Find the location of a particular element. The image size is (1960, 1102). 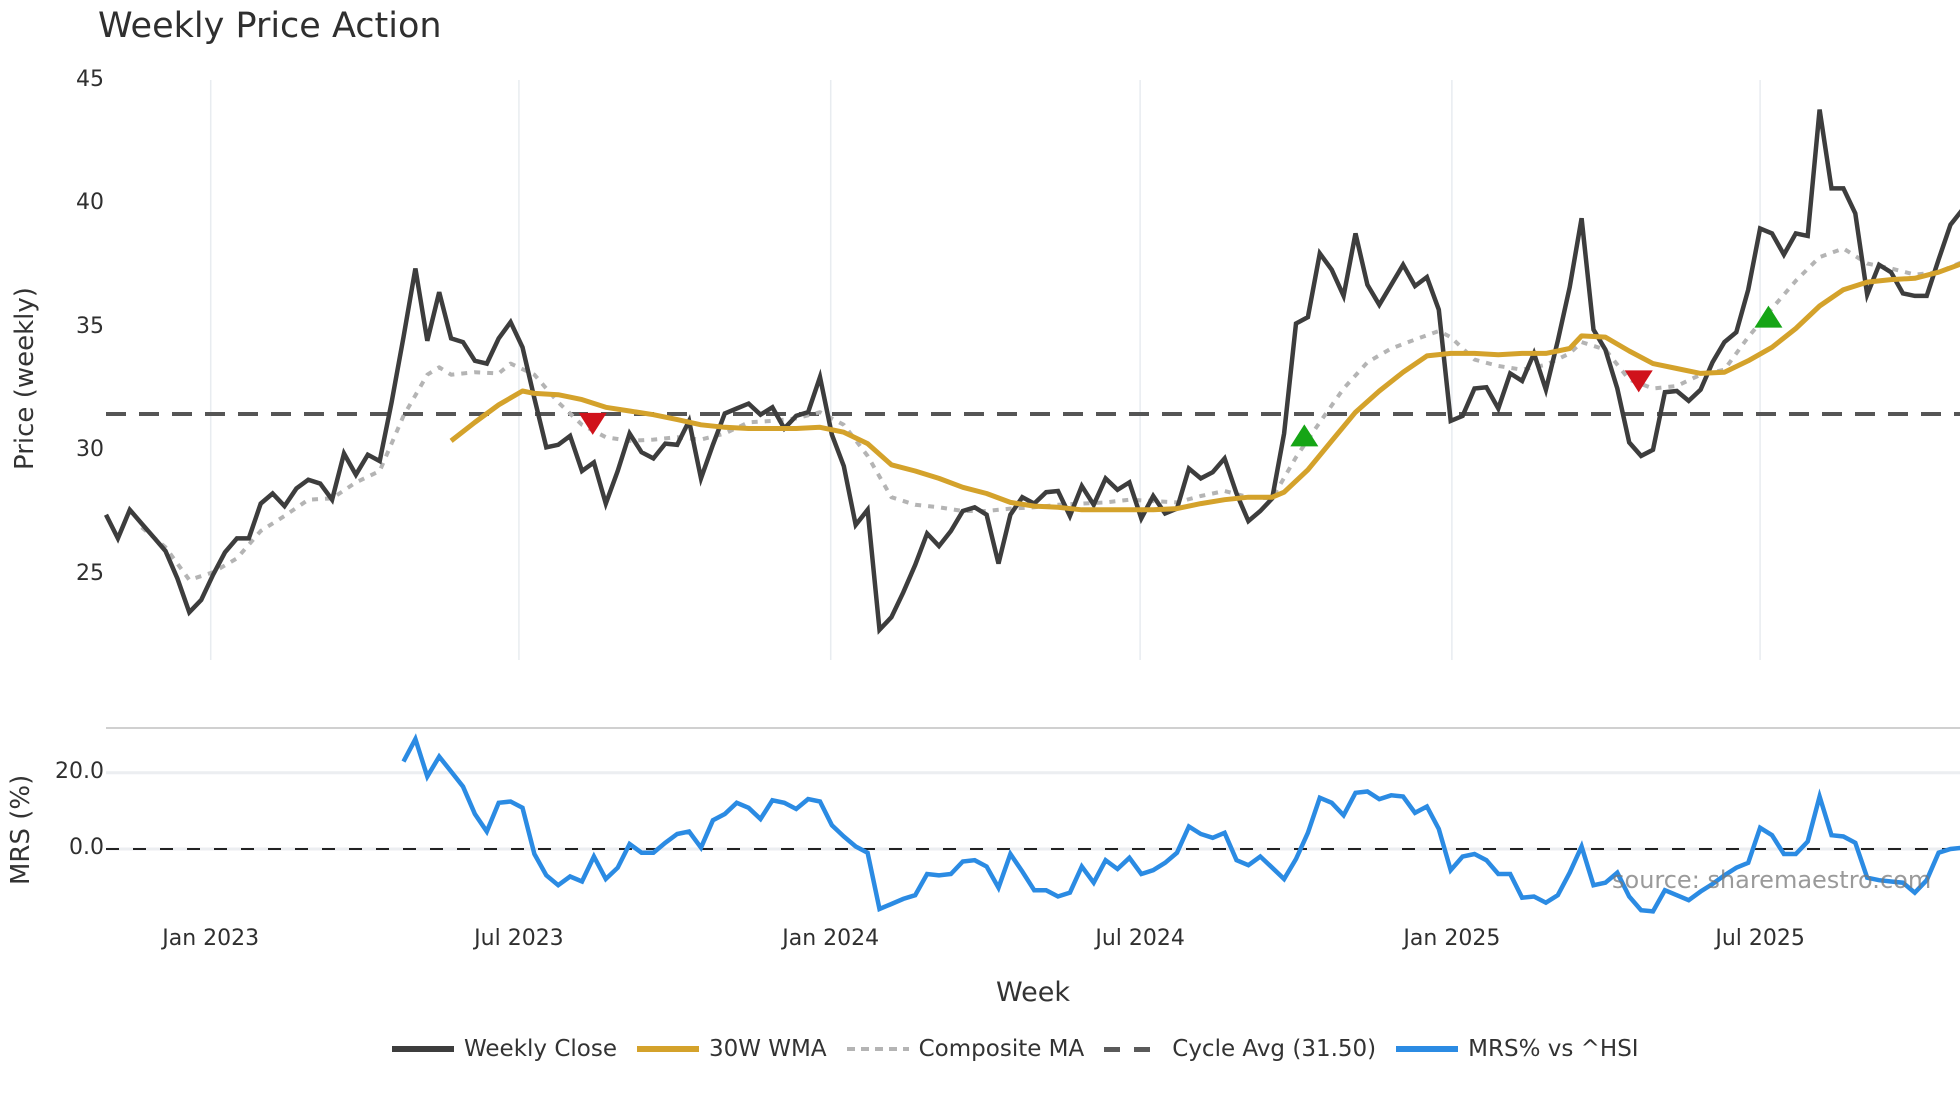

mrs-y-tick-label: 0.0 is located at coordinates (86, 847).